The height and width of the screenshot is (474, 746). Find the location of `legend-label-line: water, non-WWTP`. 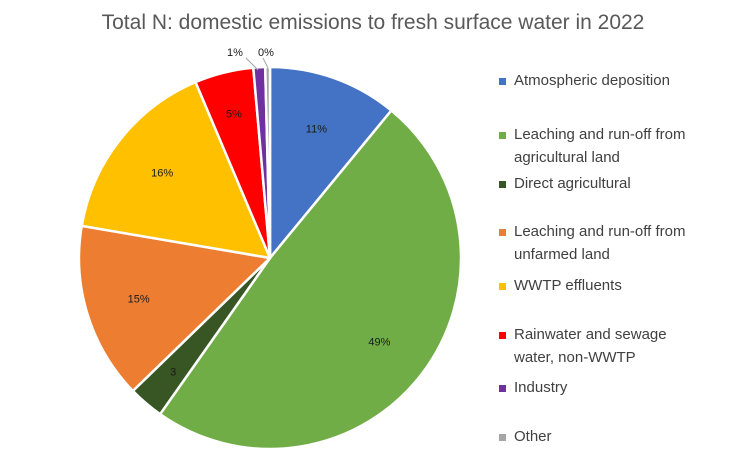

legend-label-line: water, non-WWTP is located at coordinates (575, 357).